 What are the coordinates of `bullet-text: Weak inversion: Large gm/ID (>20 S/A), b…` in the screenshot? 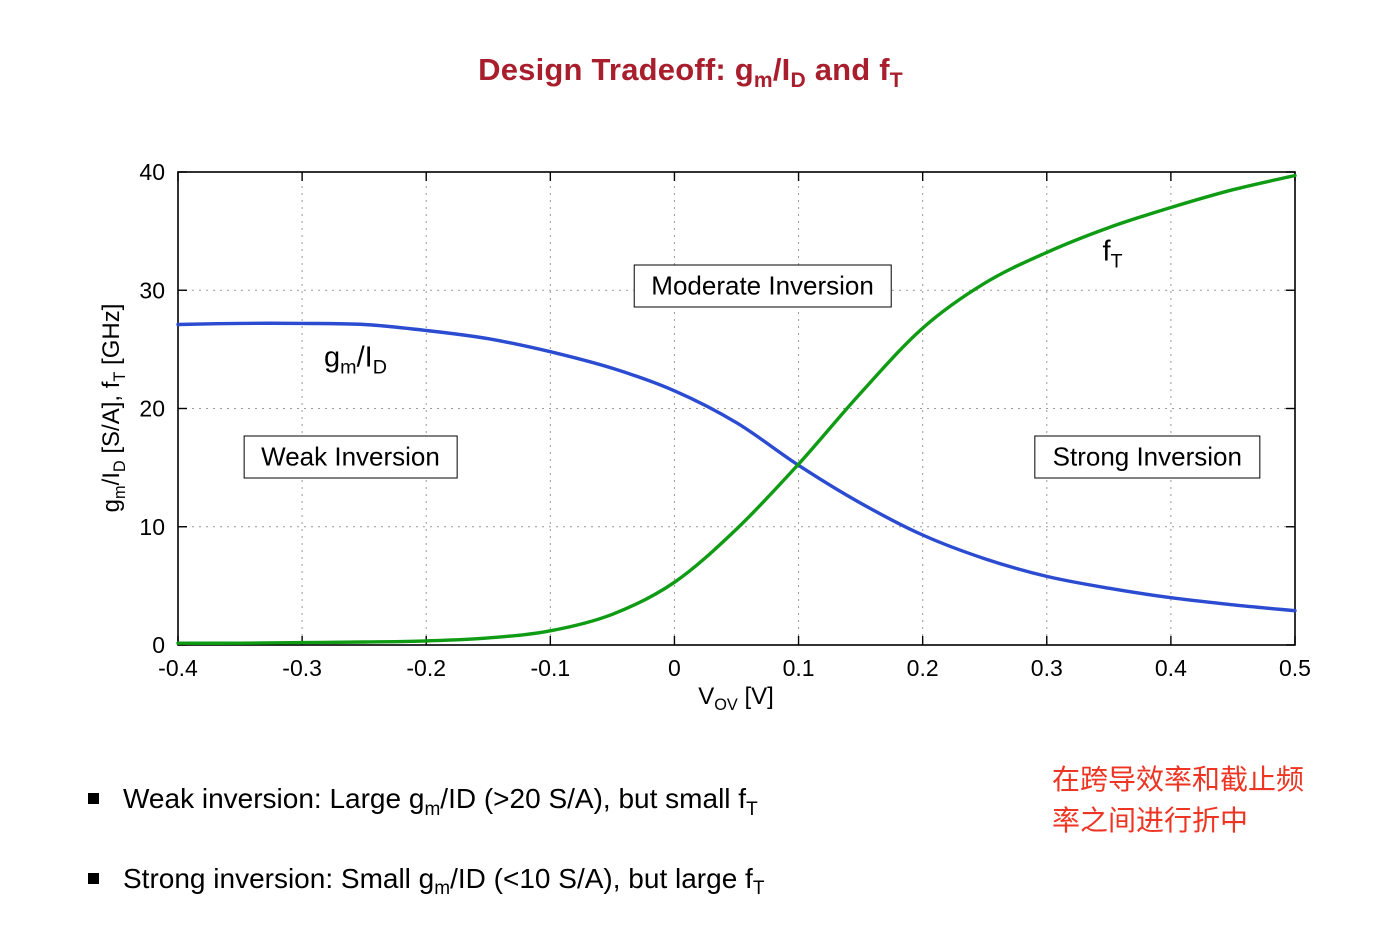 It's located at (440, 801).